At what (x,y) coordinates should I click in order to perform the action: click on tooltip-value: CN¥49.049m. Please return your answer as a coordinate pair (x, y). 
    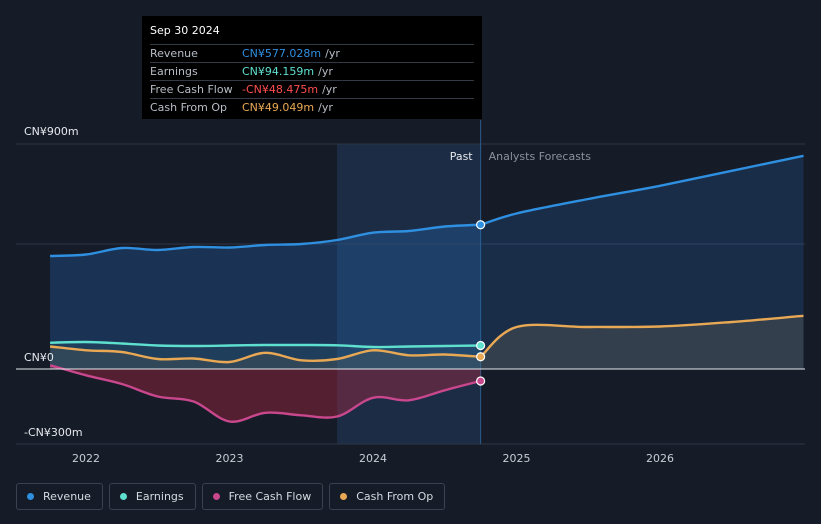
    Looking at the image, I should click on (278, 107).